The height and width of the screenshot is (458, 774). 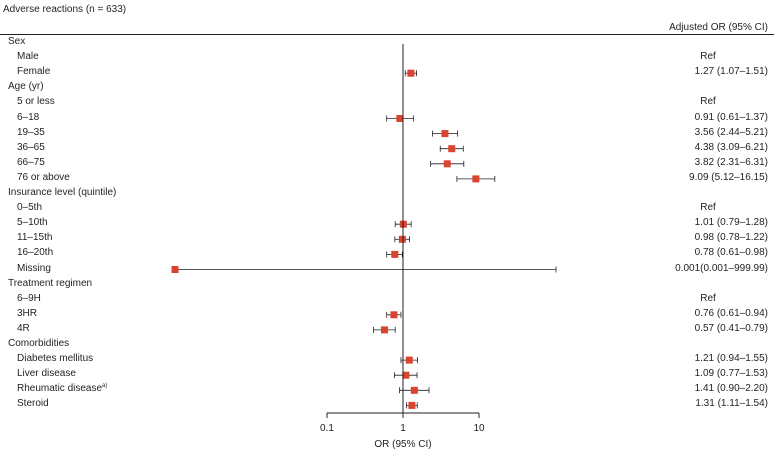 I want to click on row-label: Steroid, so click(x=33, y=404).